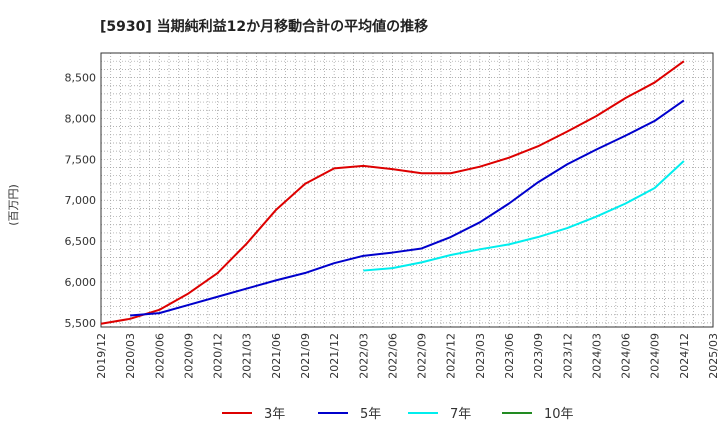 Image resolution: width=720 pixels, height=440 pixels. Describe the element at coordinates (655, 356) in the screenshot. I see `x-tick-label: 2024/09` at that location.